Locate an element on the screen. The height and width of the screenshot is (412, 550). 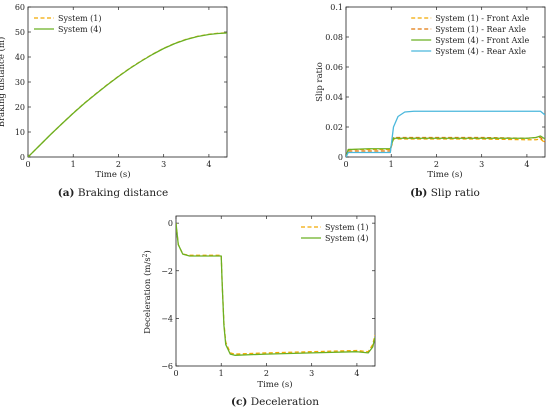
y-tick-label: 40 is located at coordinates (20, 57).